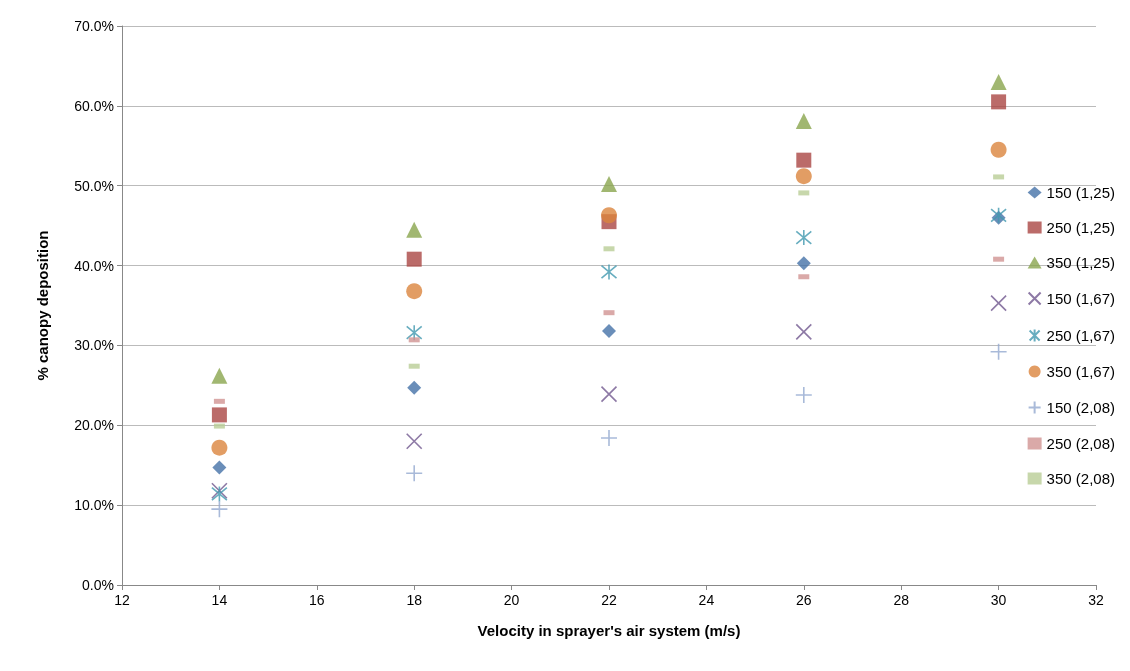 This screenshot has width=1130, height=671. What do you see at coordinates (122, 600) in the screenshot?
I see `x-tick-label: 12` at bounding box center [122, 600].